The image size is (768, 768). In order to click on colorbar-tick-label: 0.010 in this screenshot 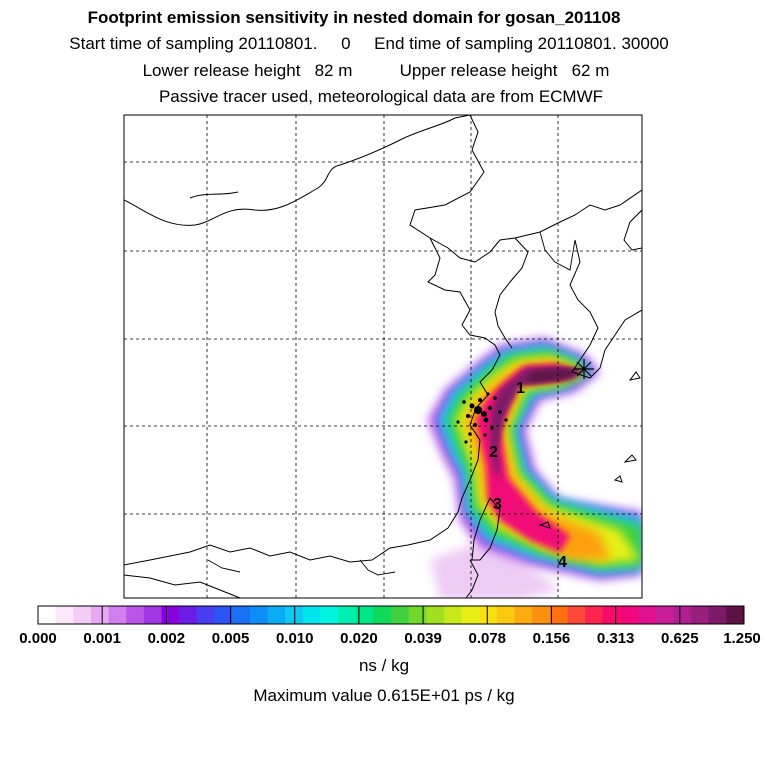, I will do `click(295, 638)`.